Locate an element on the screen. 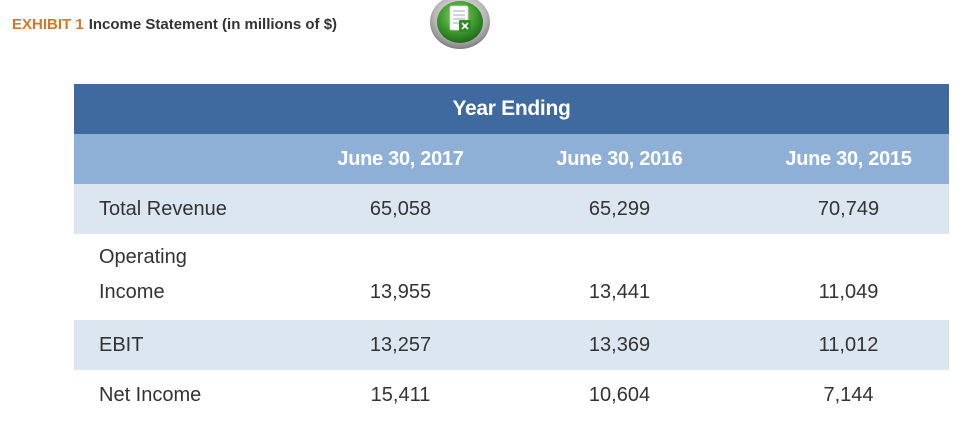 The height and width of the screenshot is (432, 962). table-cell: 65,299 is located at coordinates (619, 208).